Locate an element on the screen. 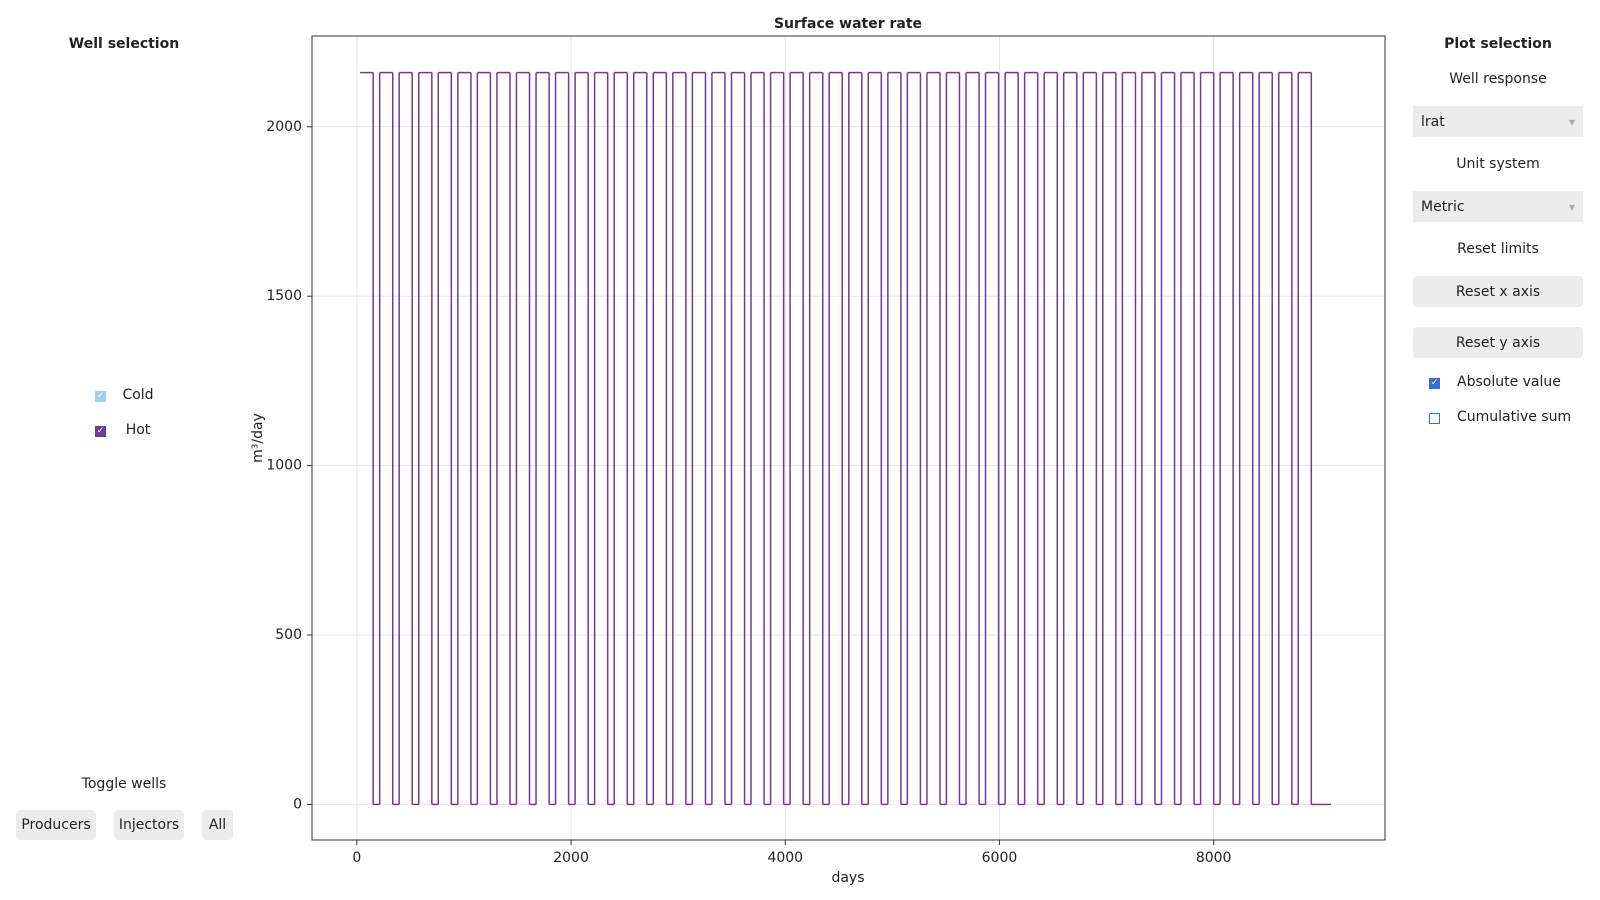  y-axis-label: m³/day is located at coordinates (258, 438).